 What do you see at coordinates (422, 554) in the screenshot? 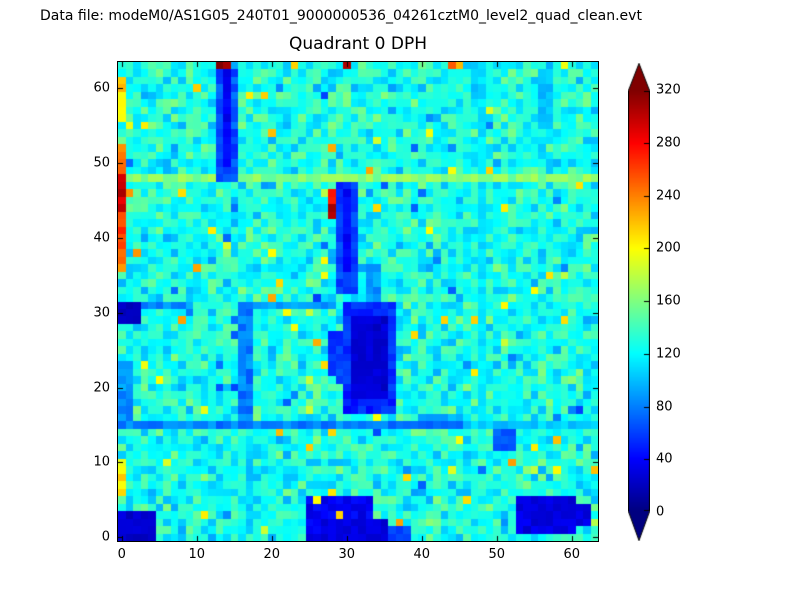
I see `x-tick-label: 40` at bounding box center [422, 554].